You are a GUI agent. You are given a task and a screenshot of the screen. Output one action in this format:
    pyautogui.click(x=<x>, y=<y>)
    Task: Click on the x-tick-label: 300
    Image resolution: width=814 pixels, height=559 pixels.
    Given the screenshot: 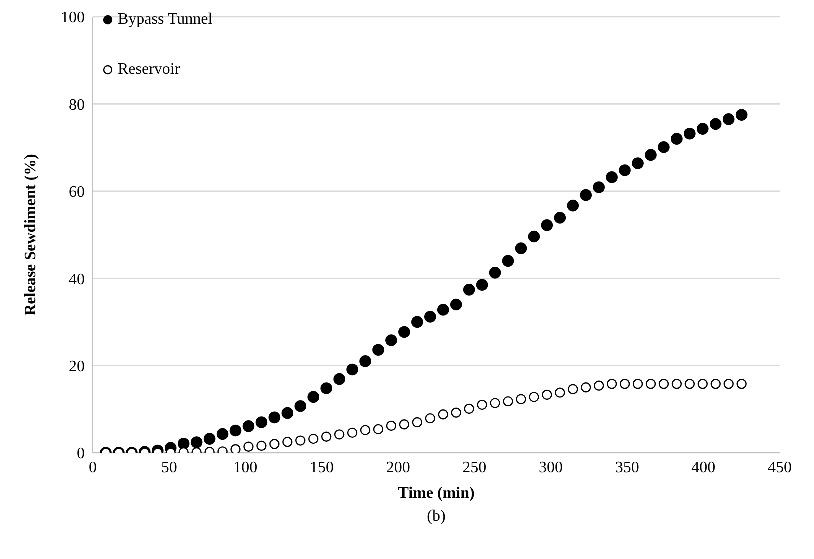 What is the action you would take?
    pyautogui.click(x=551, y=467)
    